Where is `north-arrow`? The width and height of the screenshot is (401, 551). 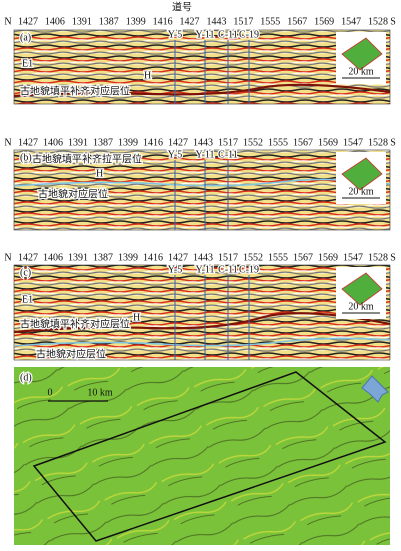
north-arrow is located at coordinates (375, 389).